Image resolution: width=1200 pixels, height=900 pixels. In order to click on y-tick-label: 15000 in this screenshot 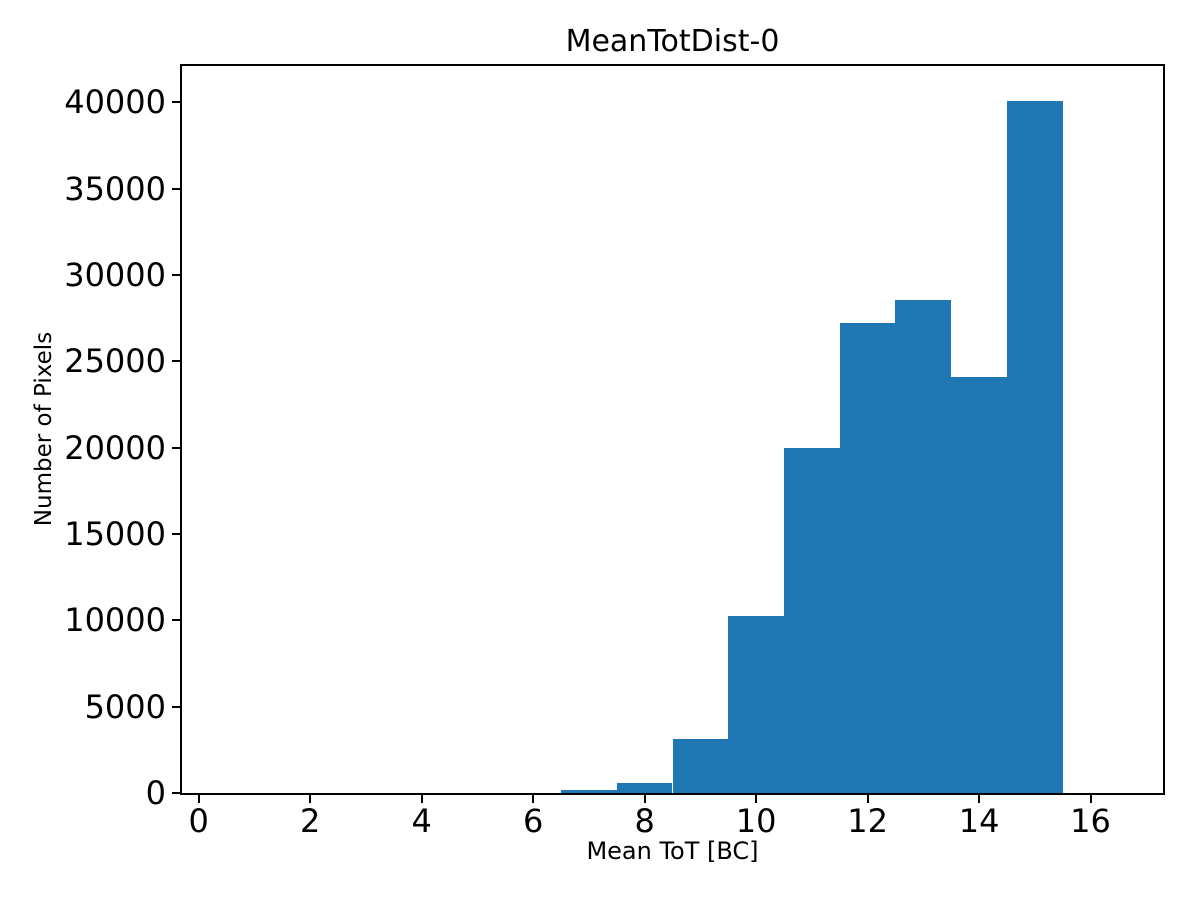, I will do `click(115, 533)`.